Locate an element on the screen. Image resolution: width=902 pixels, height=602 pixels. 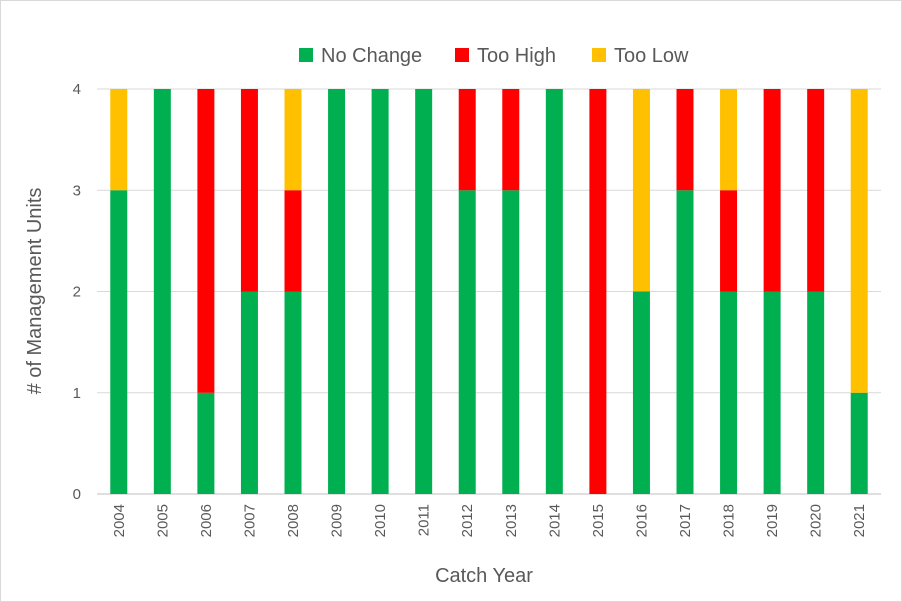
x-tick-label: 2011 is located at coordinates (424, 520).